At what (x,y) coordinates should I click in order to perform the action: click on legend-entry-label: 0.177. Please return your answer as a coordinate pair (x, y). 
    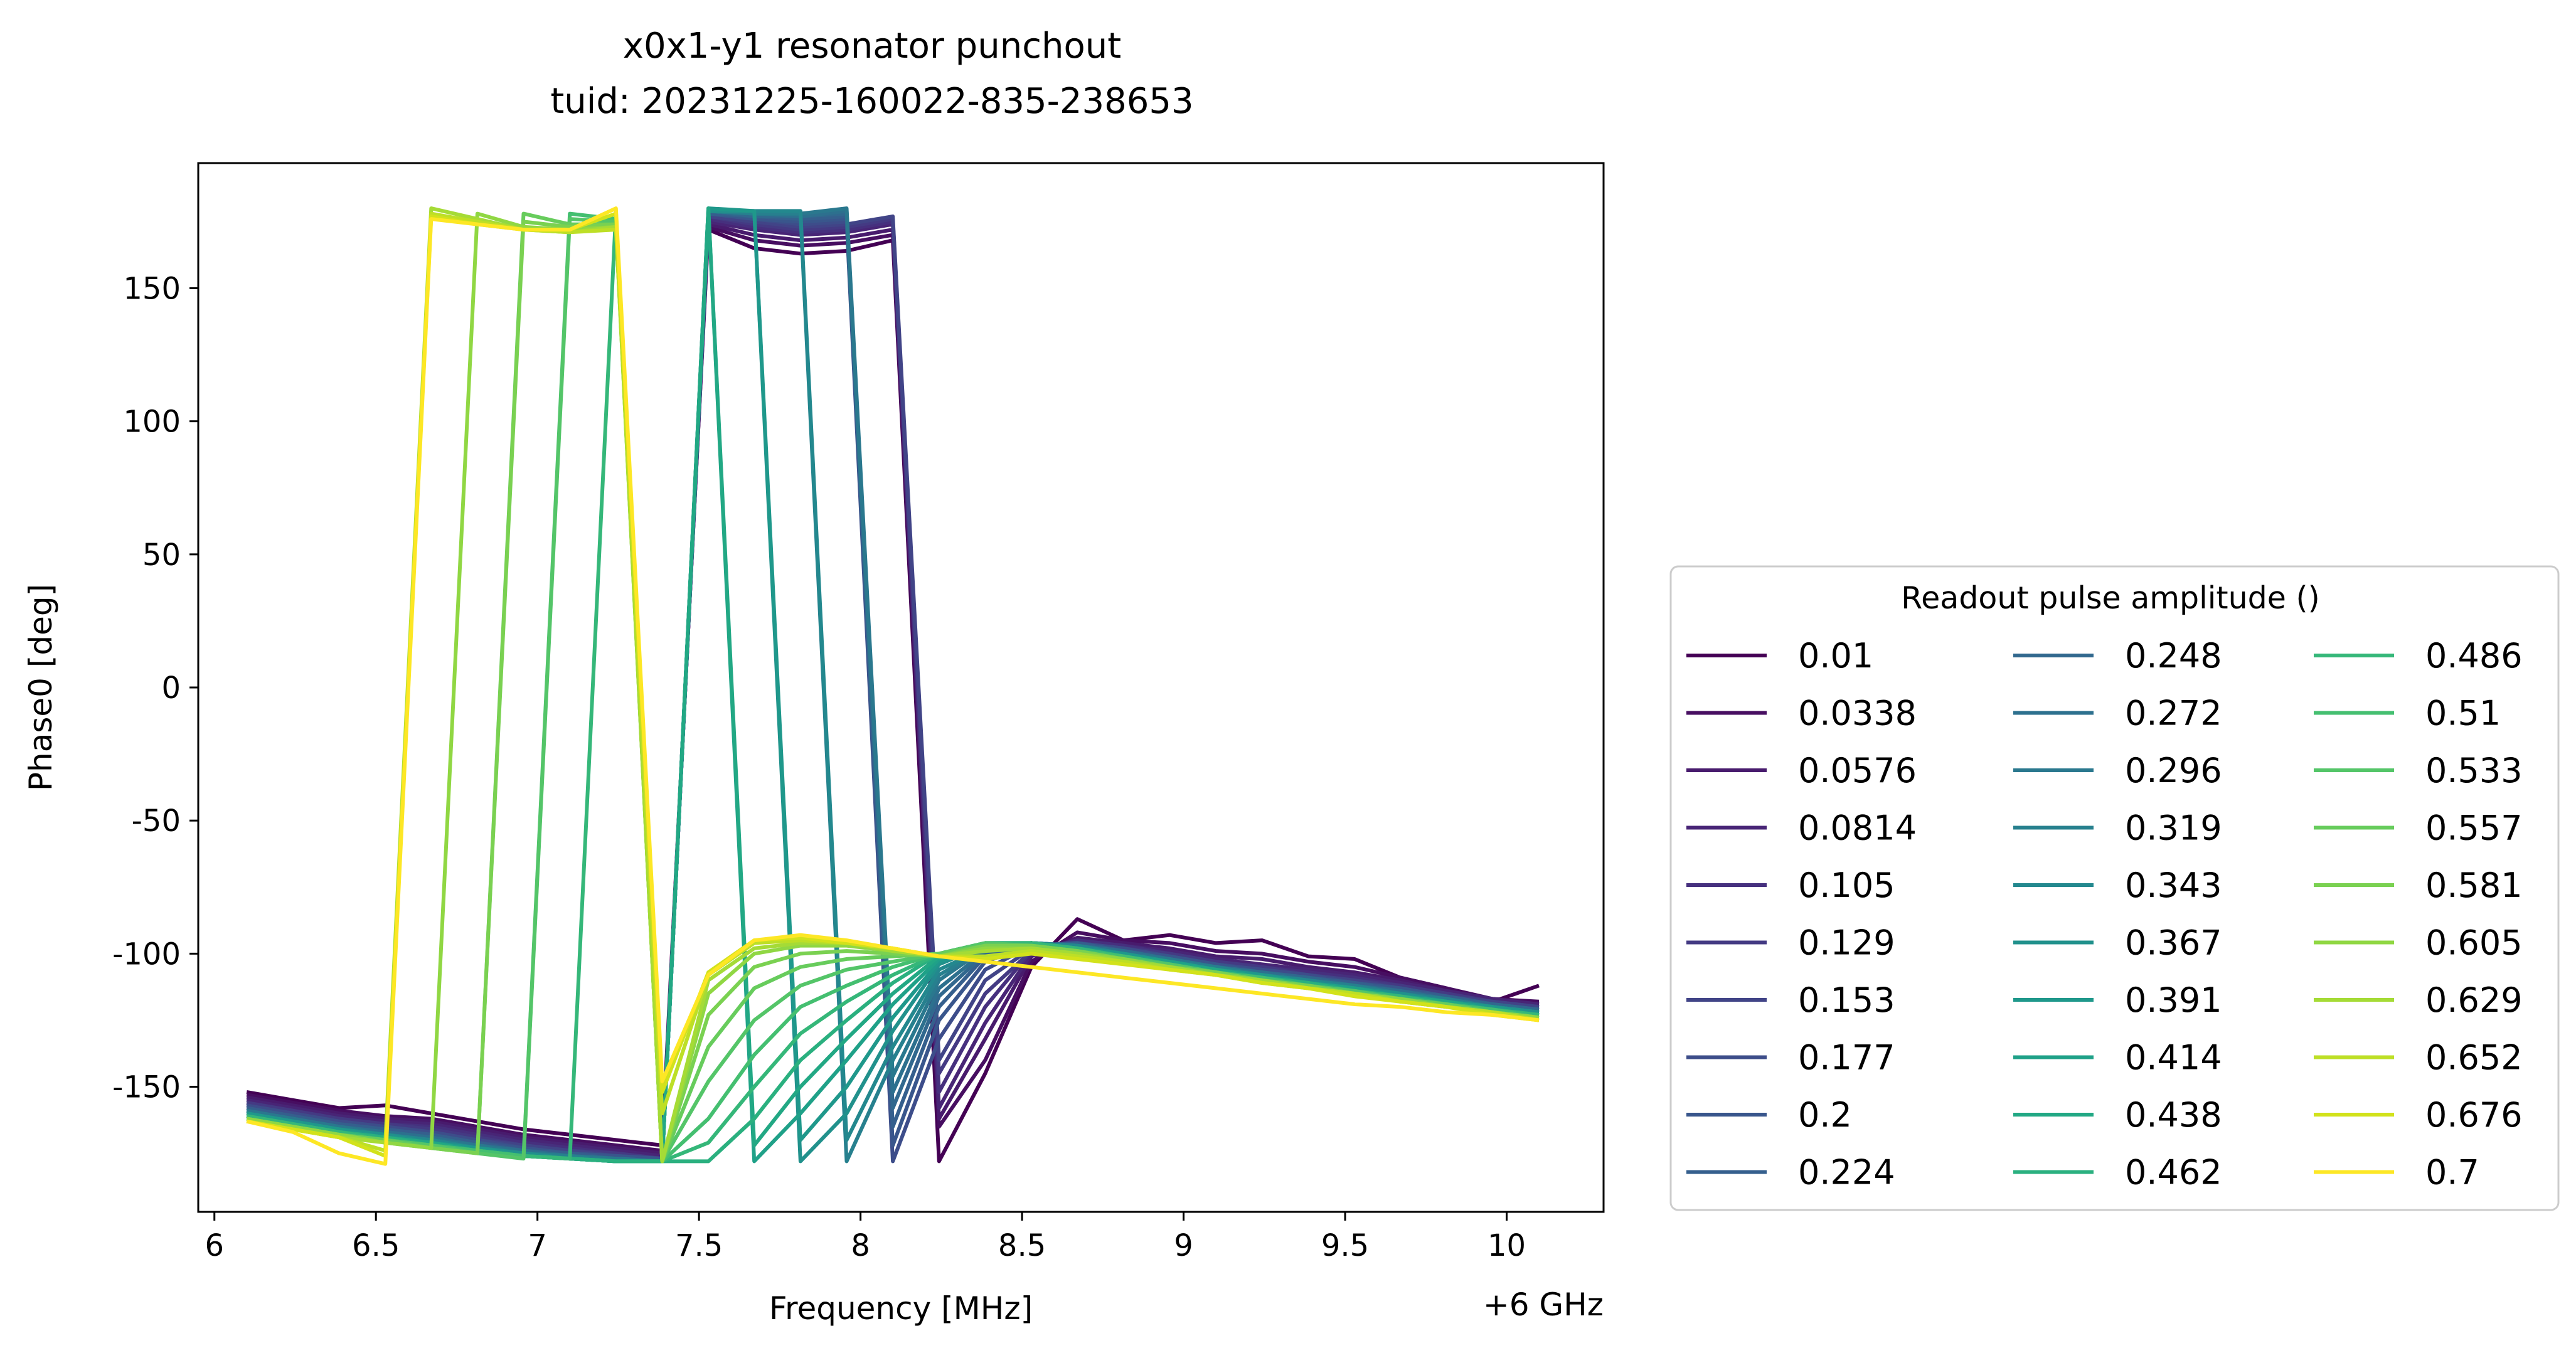
    Looking at the image, I should click on (1847, 1058).